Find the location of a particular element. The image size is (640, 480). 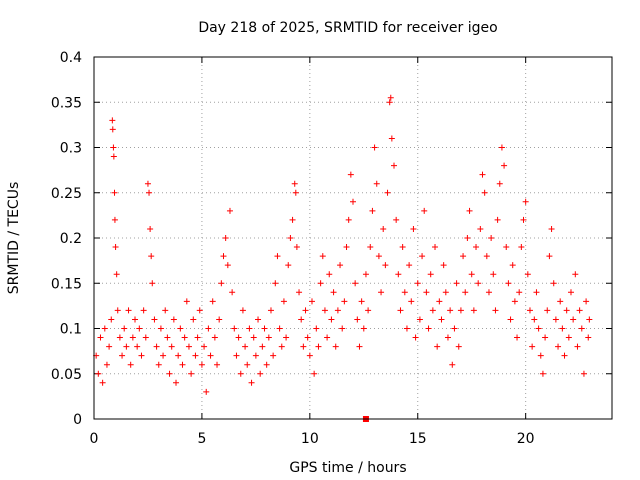

x-tick-label: 0 is located at coordinates (94, 439).